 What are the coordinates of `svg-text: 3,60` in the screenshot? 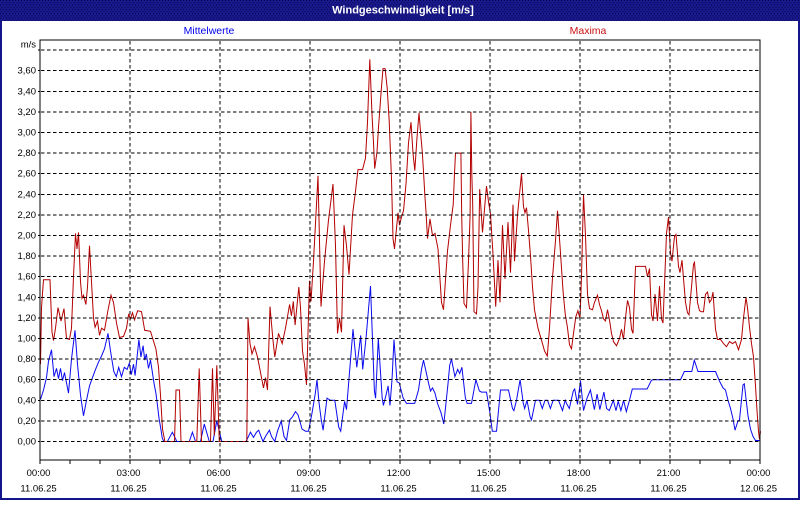 It's located at (27, 71).